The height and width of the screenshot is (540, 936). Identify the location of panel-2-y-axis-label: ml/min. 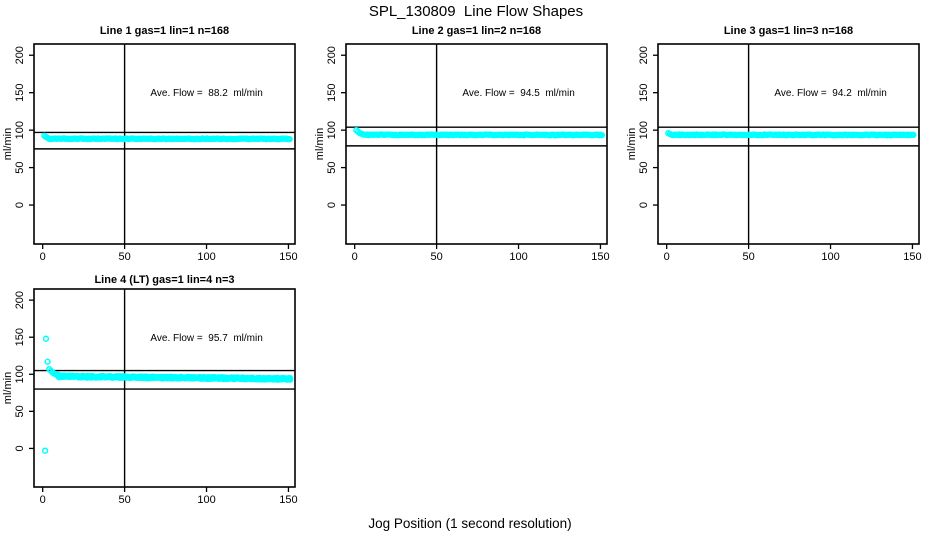
(320, 144).